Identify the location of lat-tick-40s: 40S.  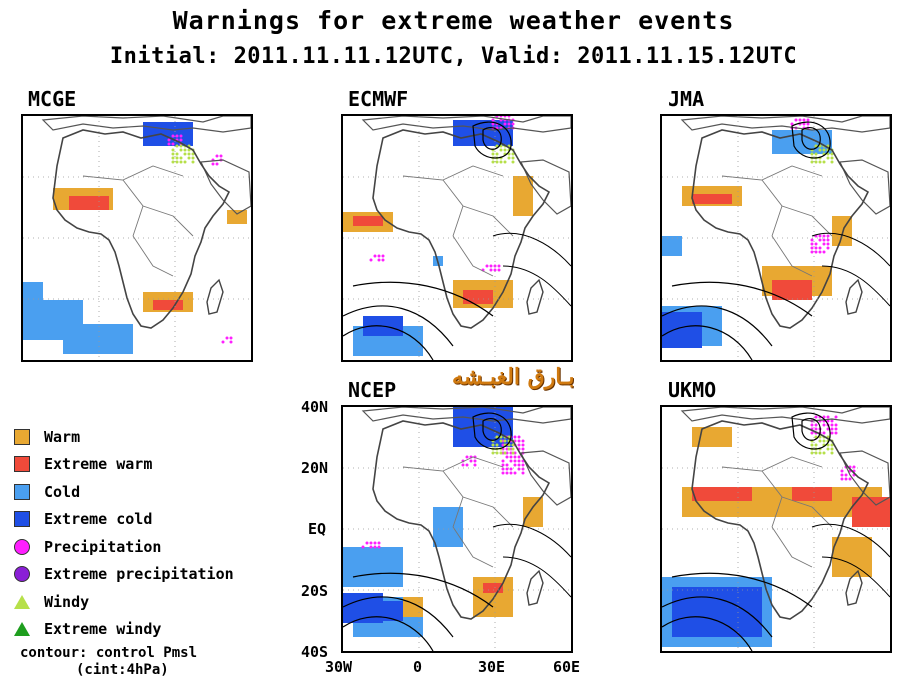
(315, 652).